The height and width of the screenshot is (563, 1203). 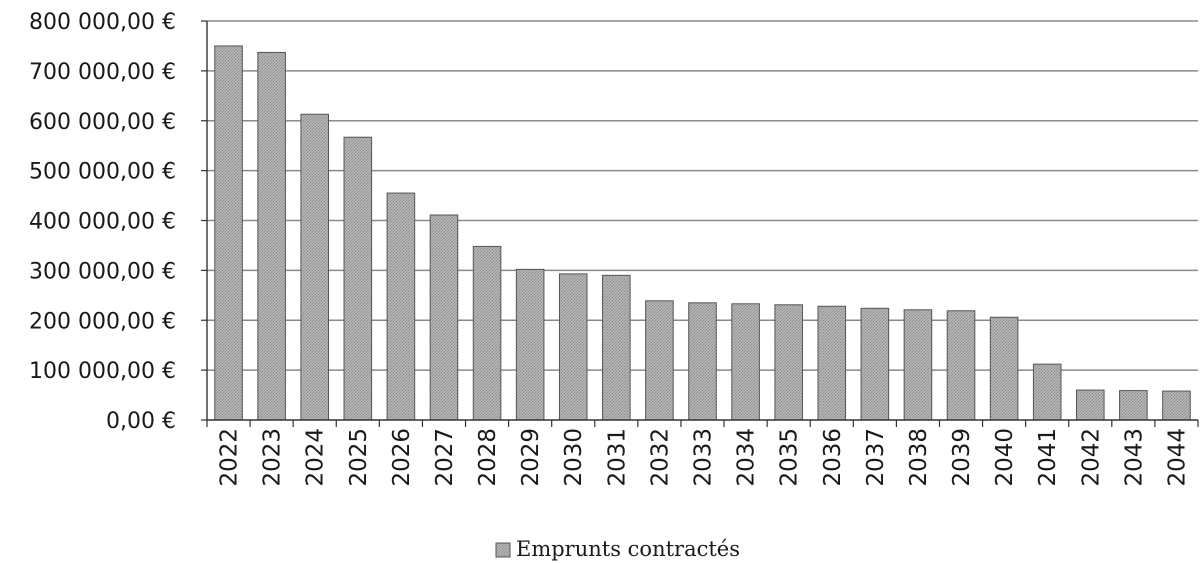 What do you see at coordinates (702, 361) in the screenshot?
I see `bar-2033` at bounding box center [702, 361].